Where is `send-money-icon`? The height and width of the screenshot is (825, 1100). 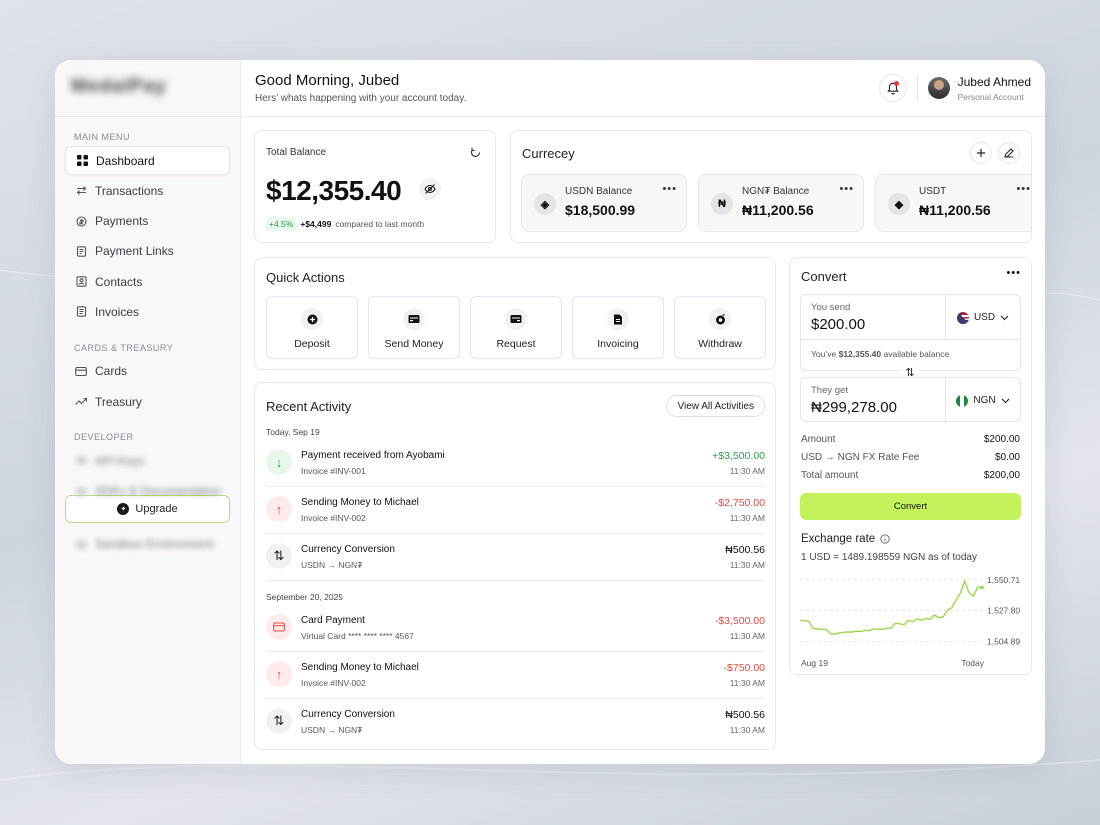 send-money-icon is located at coordinates (414, 319).